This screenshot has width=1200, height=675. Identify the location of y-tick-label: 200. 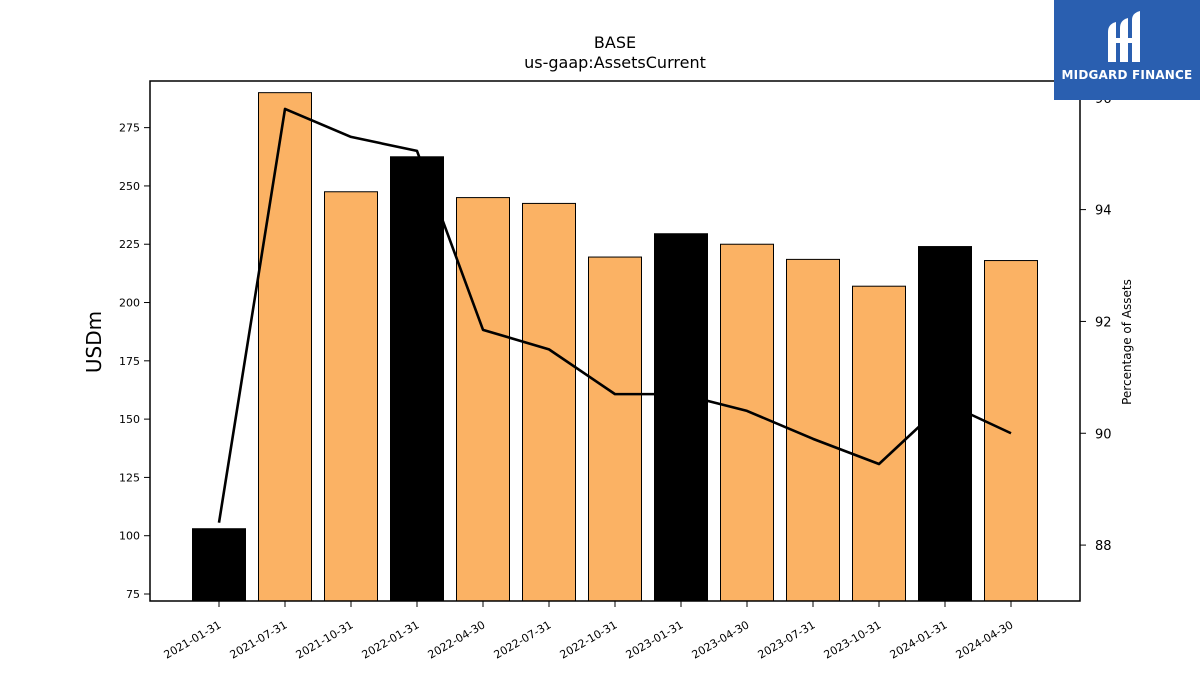
(129, 303).